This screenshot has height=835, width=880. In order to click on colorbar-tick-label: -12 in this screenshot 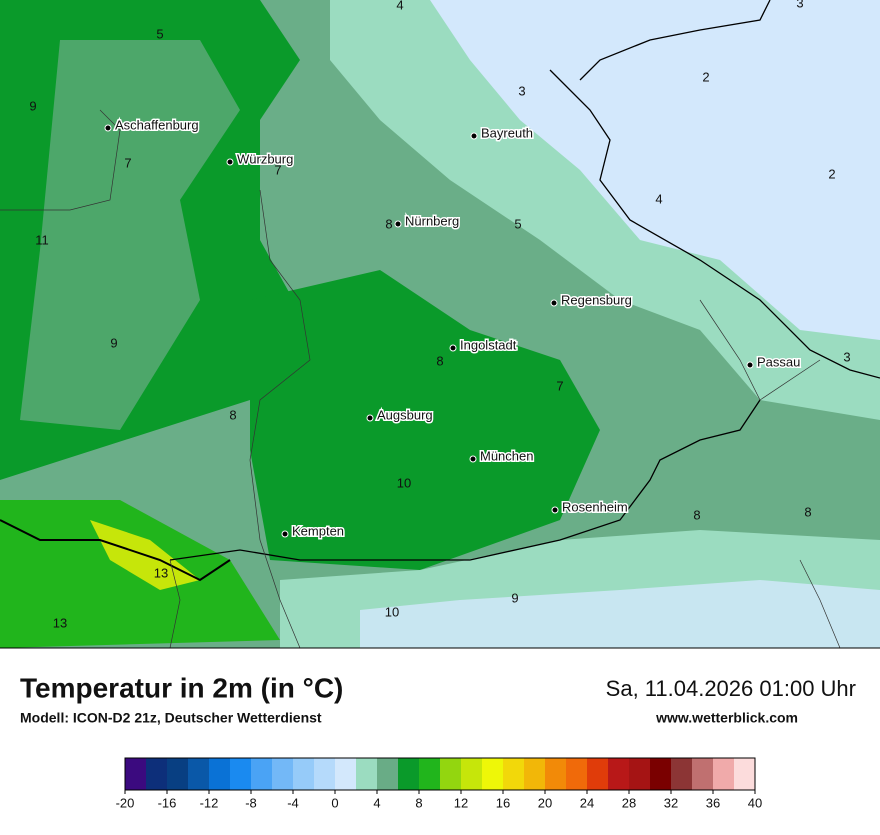, I will do `click(209, 802)`.